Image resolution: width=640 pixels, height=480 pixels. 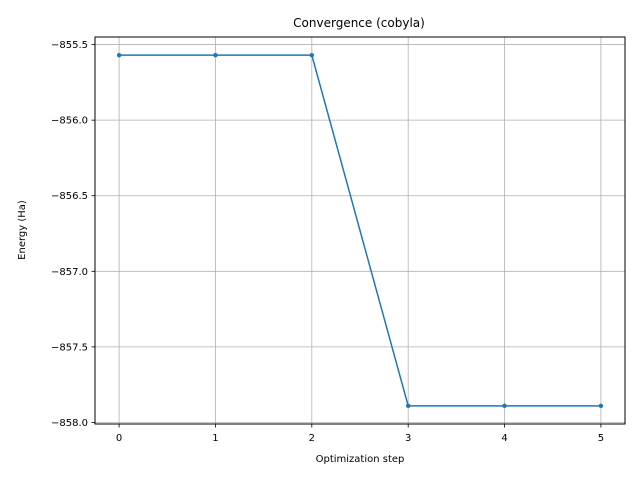 I want to click on x-tick-label: 2, so click(x=312, y=438).